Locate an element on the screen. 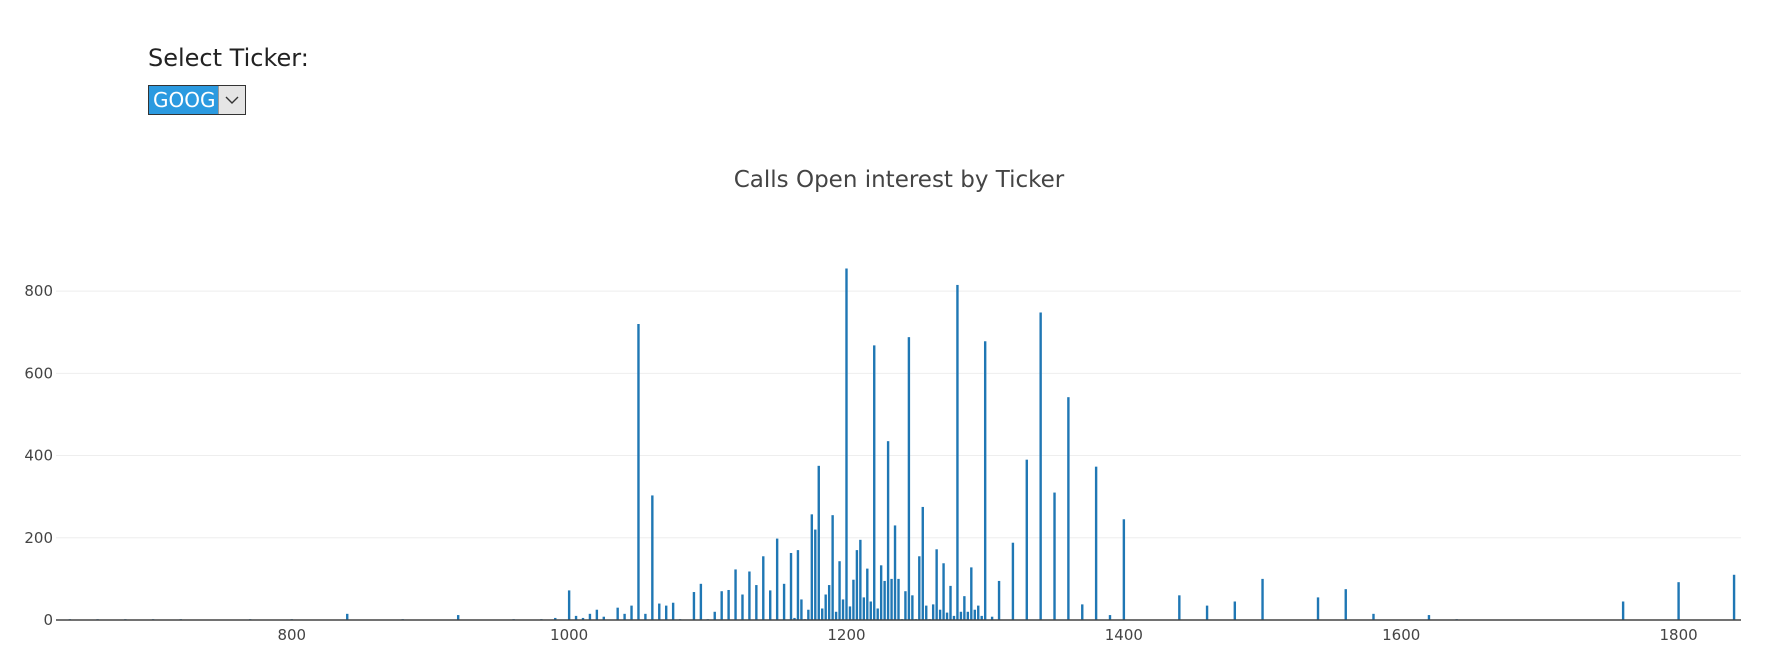 Image resolution: width=1777 pixels, height=672 pixels. x-tick-label: 1000 is located at coordinates (569, 635).